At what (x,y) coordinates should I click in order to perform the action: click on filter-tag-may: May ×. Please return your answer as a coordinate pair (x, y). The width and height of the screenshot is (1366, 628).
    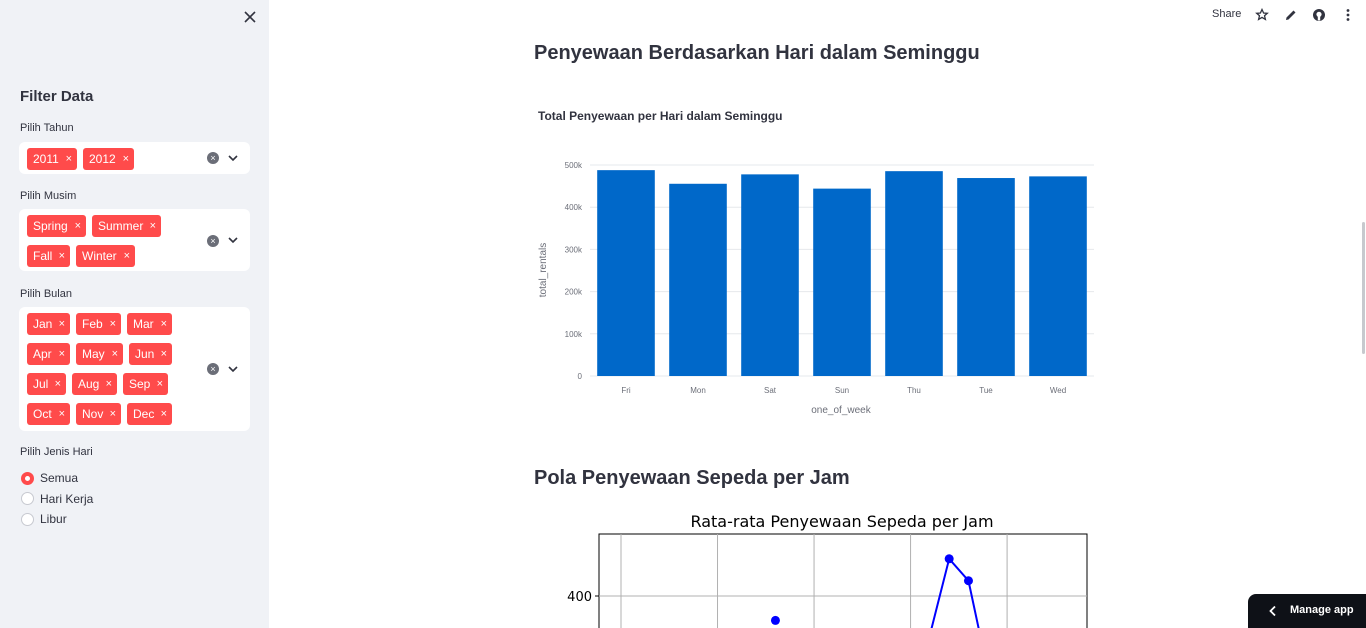
    Looking at the image, I should click on (99, 354).